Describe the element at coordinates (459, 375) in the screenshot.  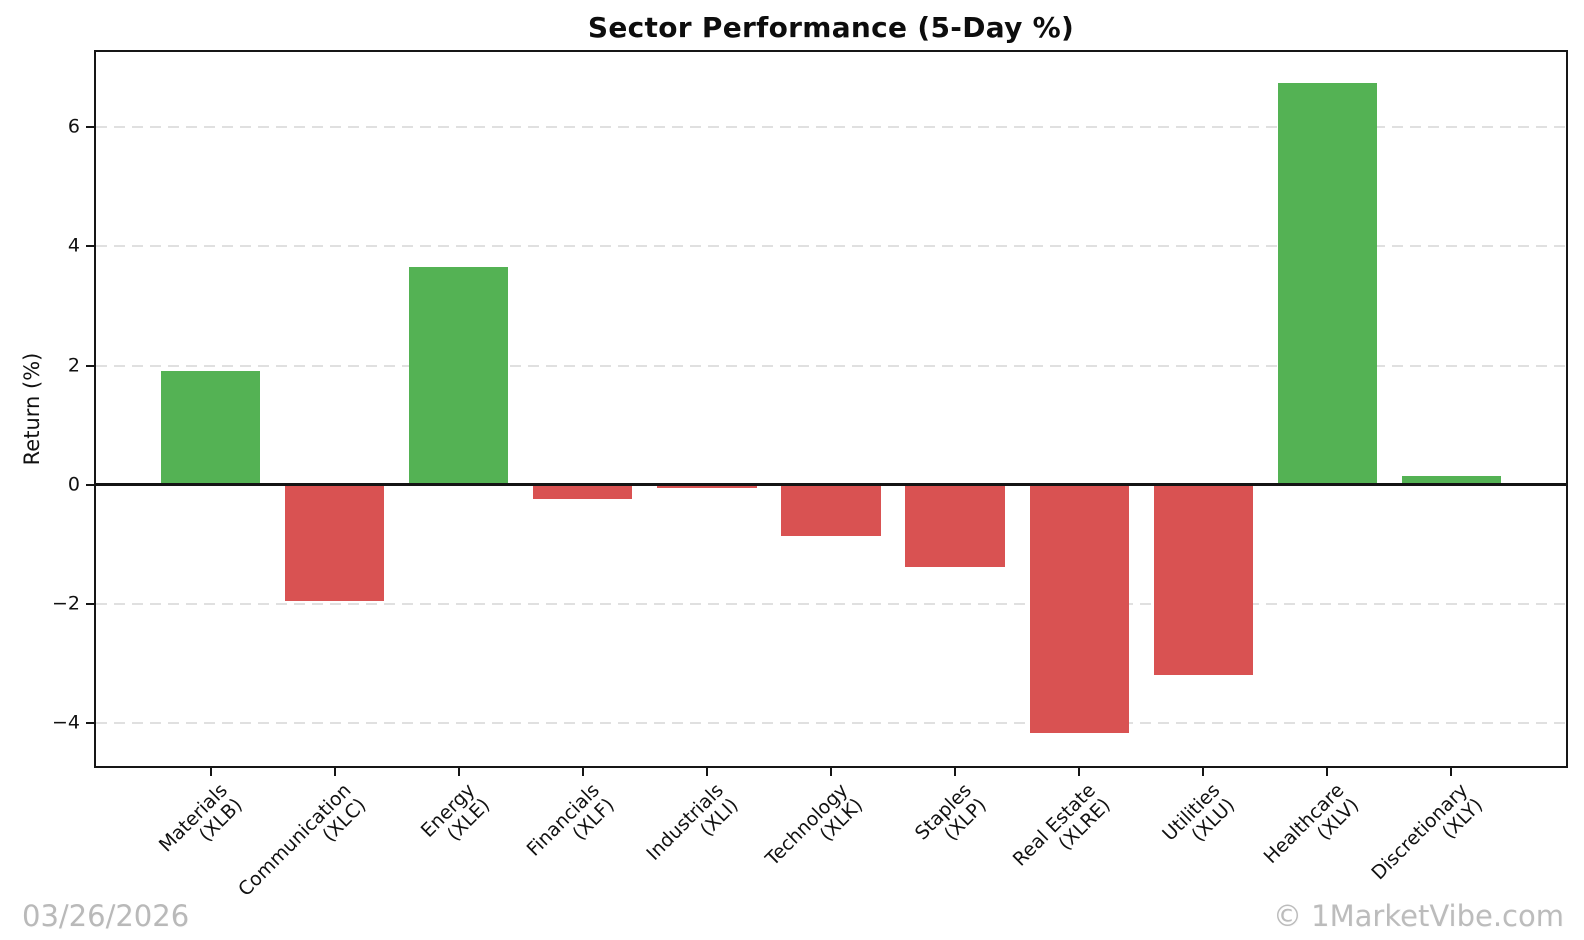
I see `bar-energy` at that location.